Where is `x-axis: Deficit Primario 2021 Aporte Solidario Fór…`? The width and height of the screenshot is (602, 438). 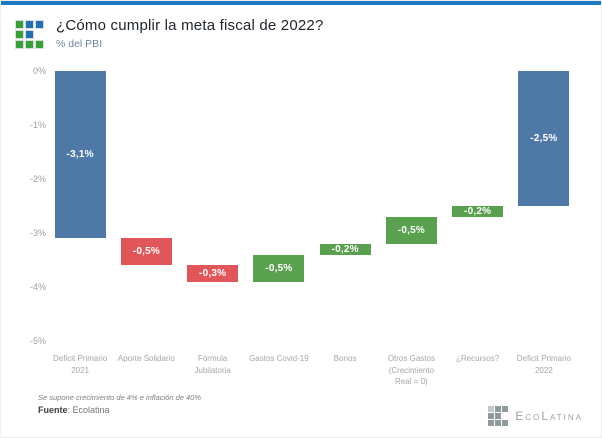
x-axis: Deficit Primario 2021 Aporte Solidario Fór… is located at coordinates (312, 370).